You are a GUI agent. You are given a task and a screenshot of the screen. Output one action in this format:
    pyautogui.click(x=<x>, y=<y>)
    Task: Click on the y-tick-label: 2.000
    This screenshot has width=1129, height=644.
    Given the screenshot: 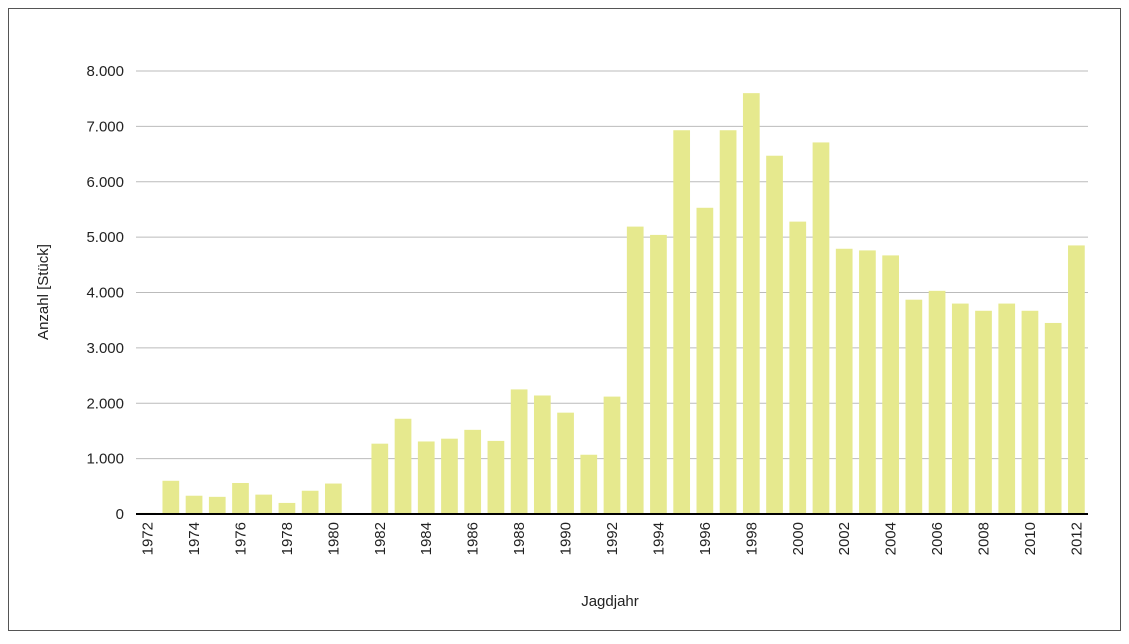 What is the action you would take?
    pyautogui.click(x=105, y=403)
    